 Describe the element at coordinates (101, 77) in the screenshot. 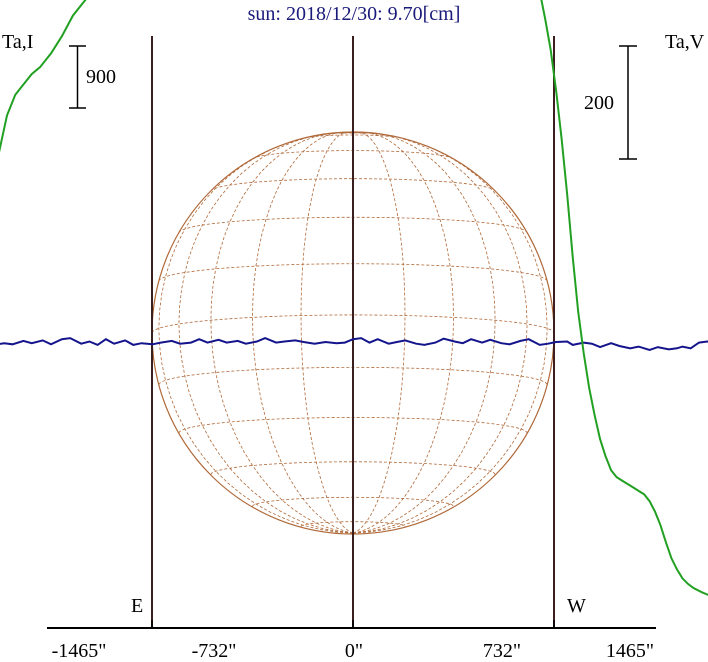

I see `left-scale-label: 900` at that location.